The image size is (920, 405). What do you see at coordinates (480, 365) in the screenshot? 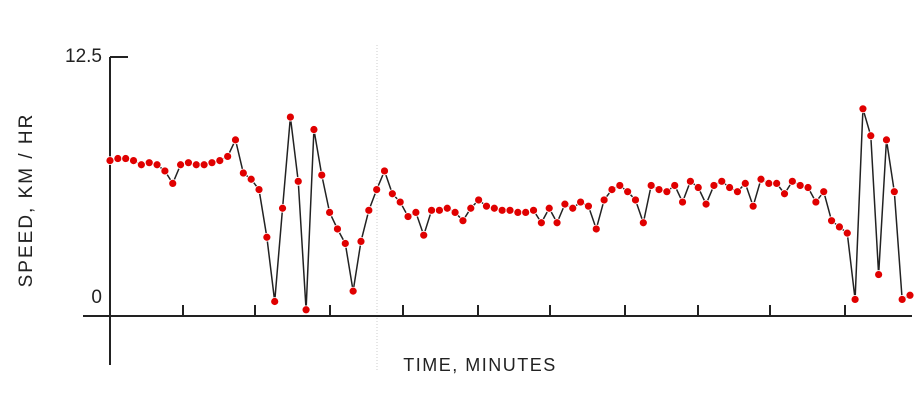
I see `x-axis-label: TIME, MINUTES` at bounding box center [480, 365].